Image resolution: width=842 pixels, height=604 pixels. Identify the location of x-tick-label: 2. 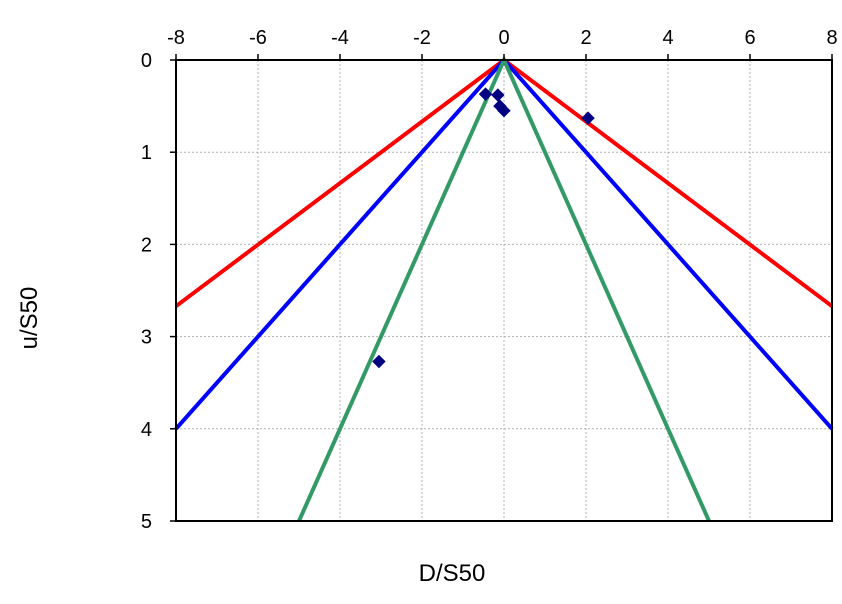
(585, 38).